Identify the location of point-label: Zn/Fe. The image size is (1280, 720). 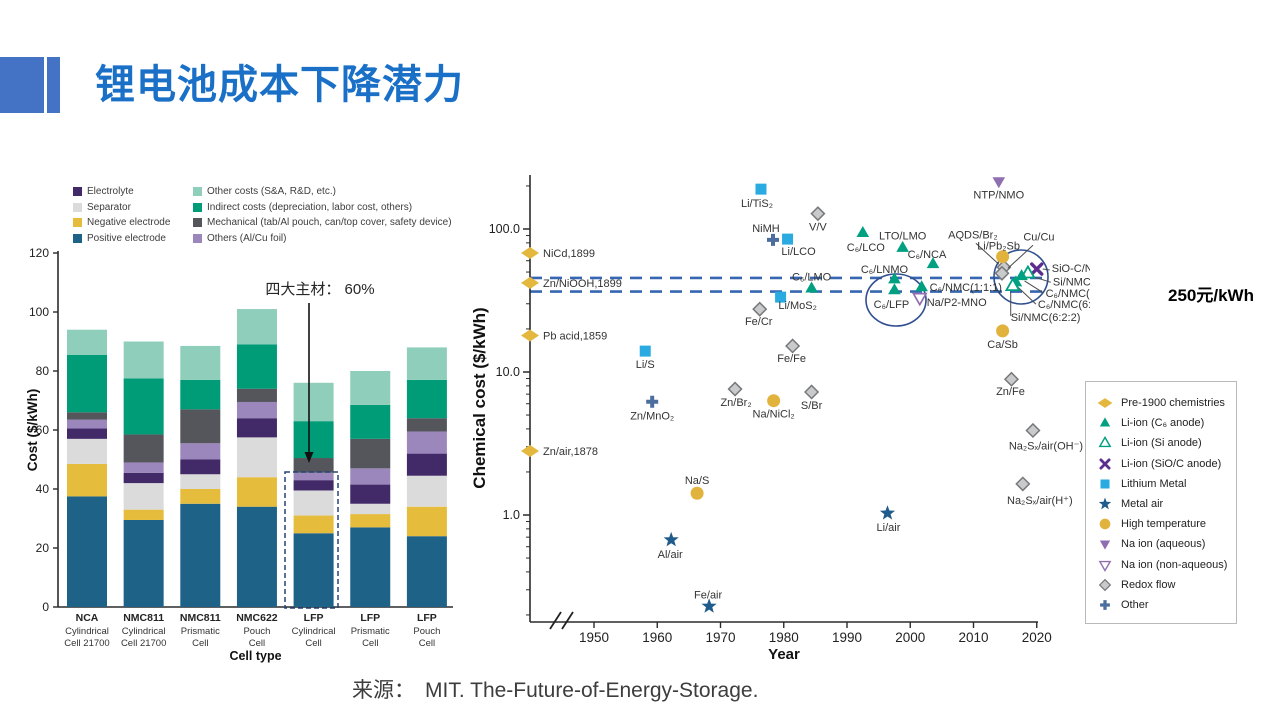
(1010, 392).